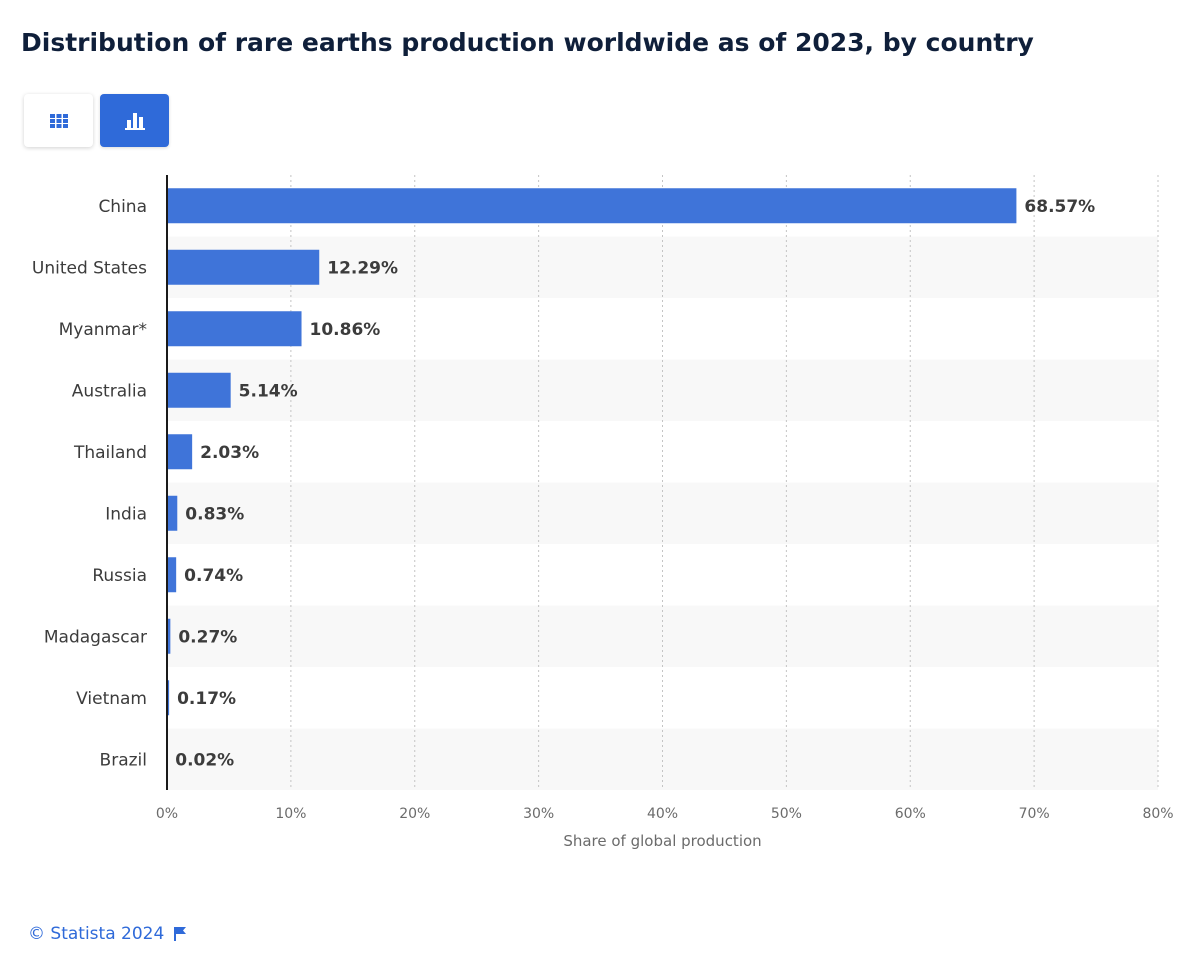  I want to click on category-label: Brazil, so click(123, 760).